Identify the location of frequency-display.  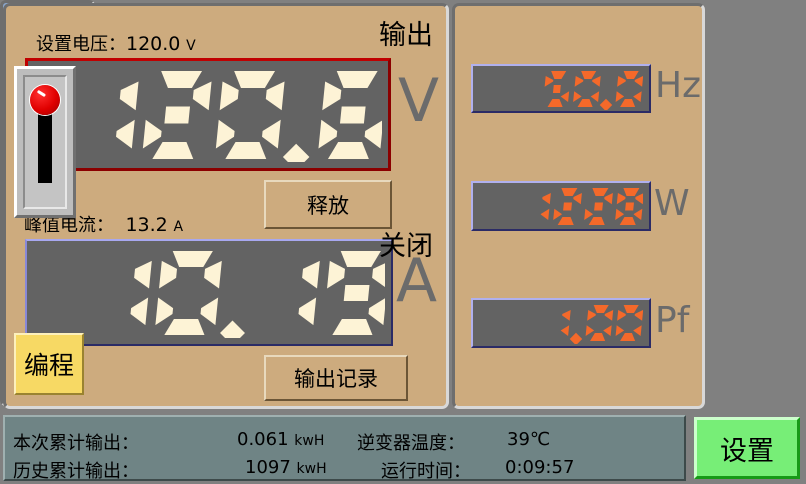
(561, 88).